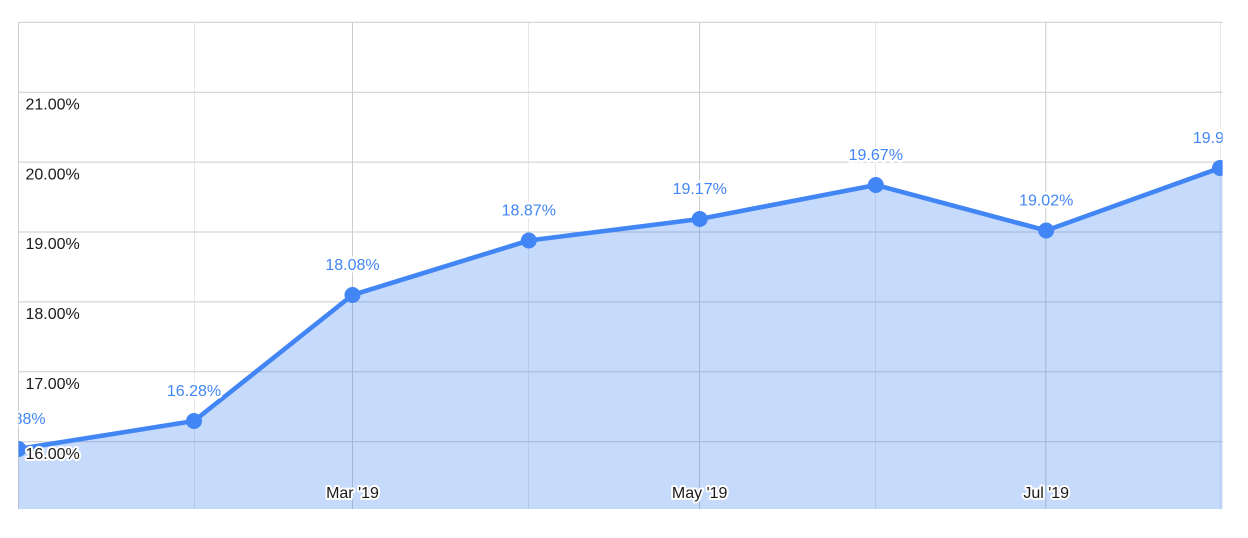 The height and width of the screenshot is (538, 1248). I want to click on svg-text: 20.00%, so click(53, 174).